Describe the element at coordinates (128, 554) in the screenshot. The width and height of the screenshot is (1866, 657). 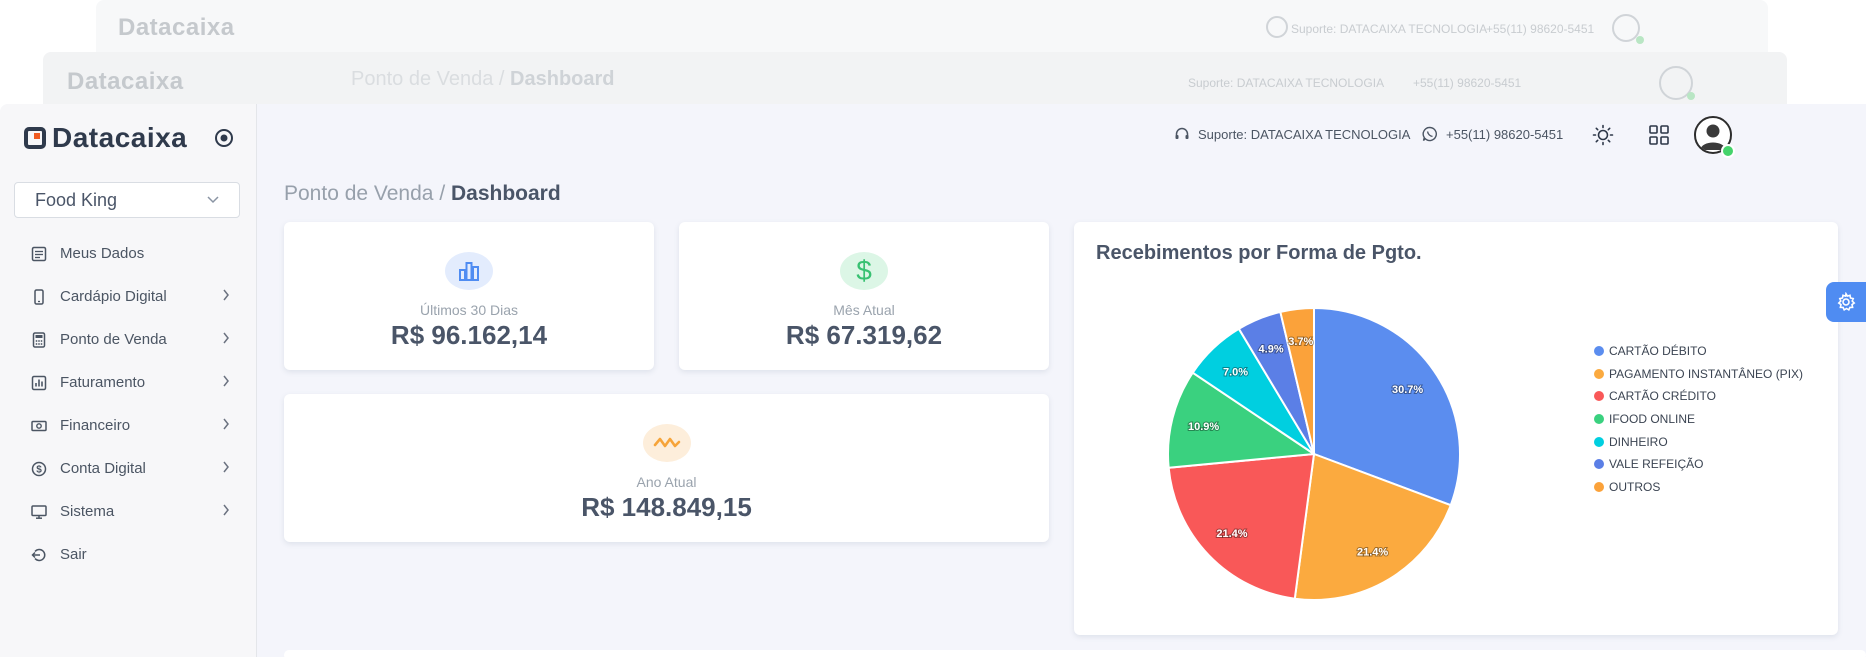
I see `sidebar-item-sair: Sair` at that location.